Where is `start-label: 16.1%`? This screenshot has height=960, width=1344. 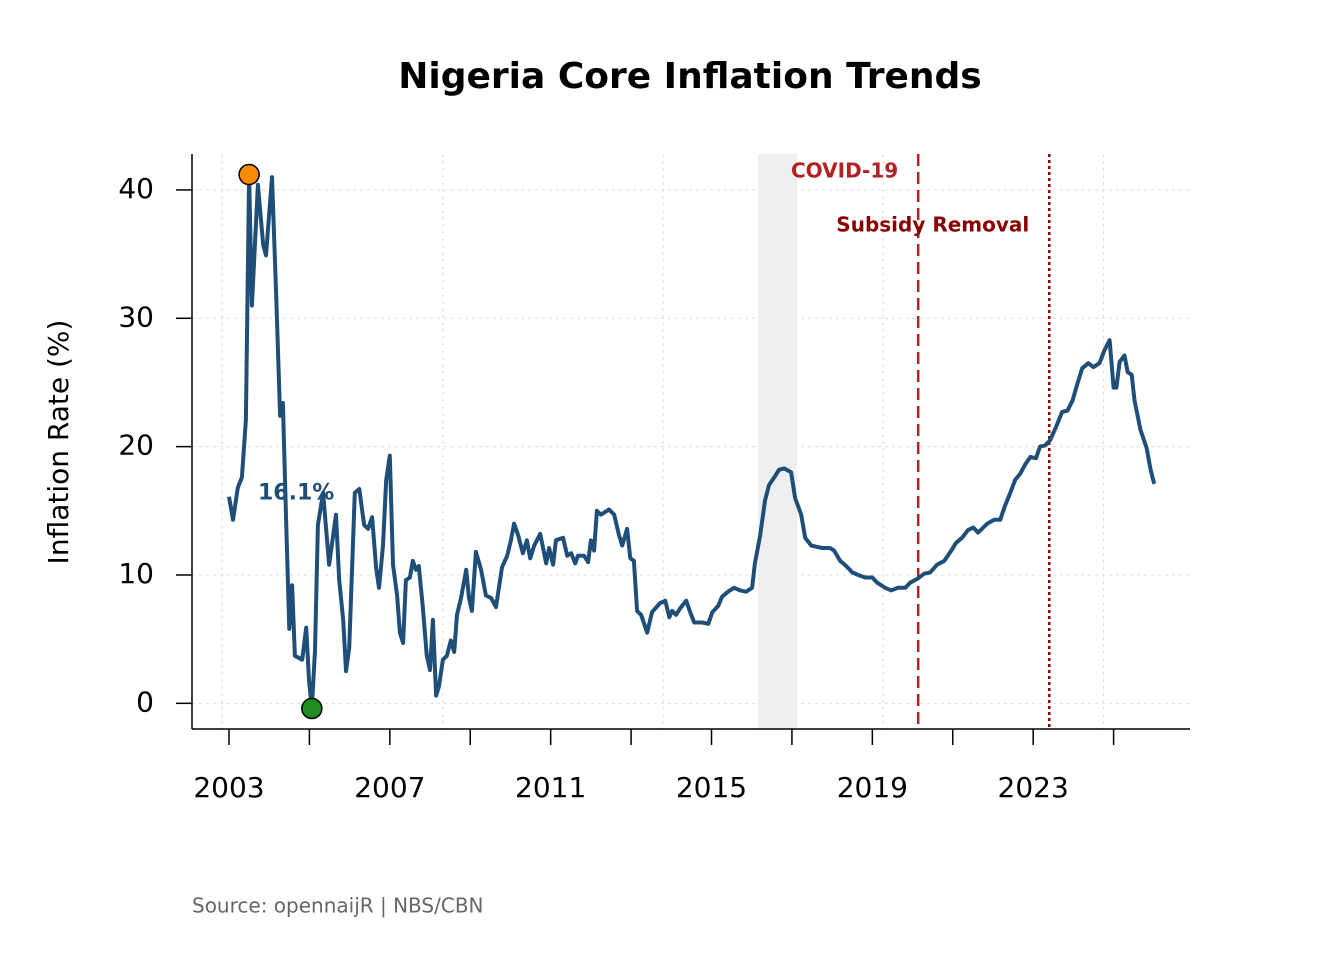
start-label: 16.1% is located at coordinates (296, 493).